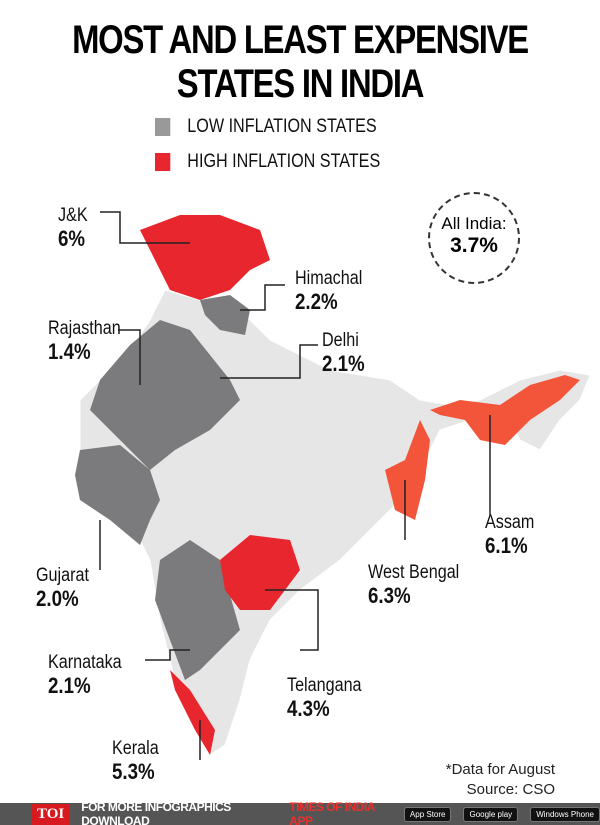 The height and width of the screenshot is (825, 600). Describe the element at coordinates (167, 655) in the screenshot. I see `leader-karnataka` at that location.